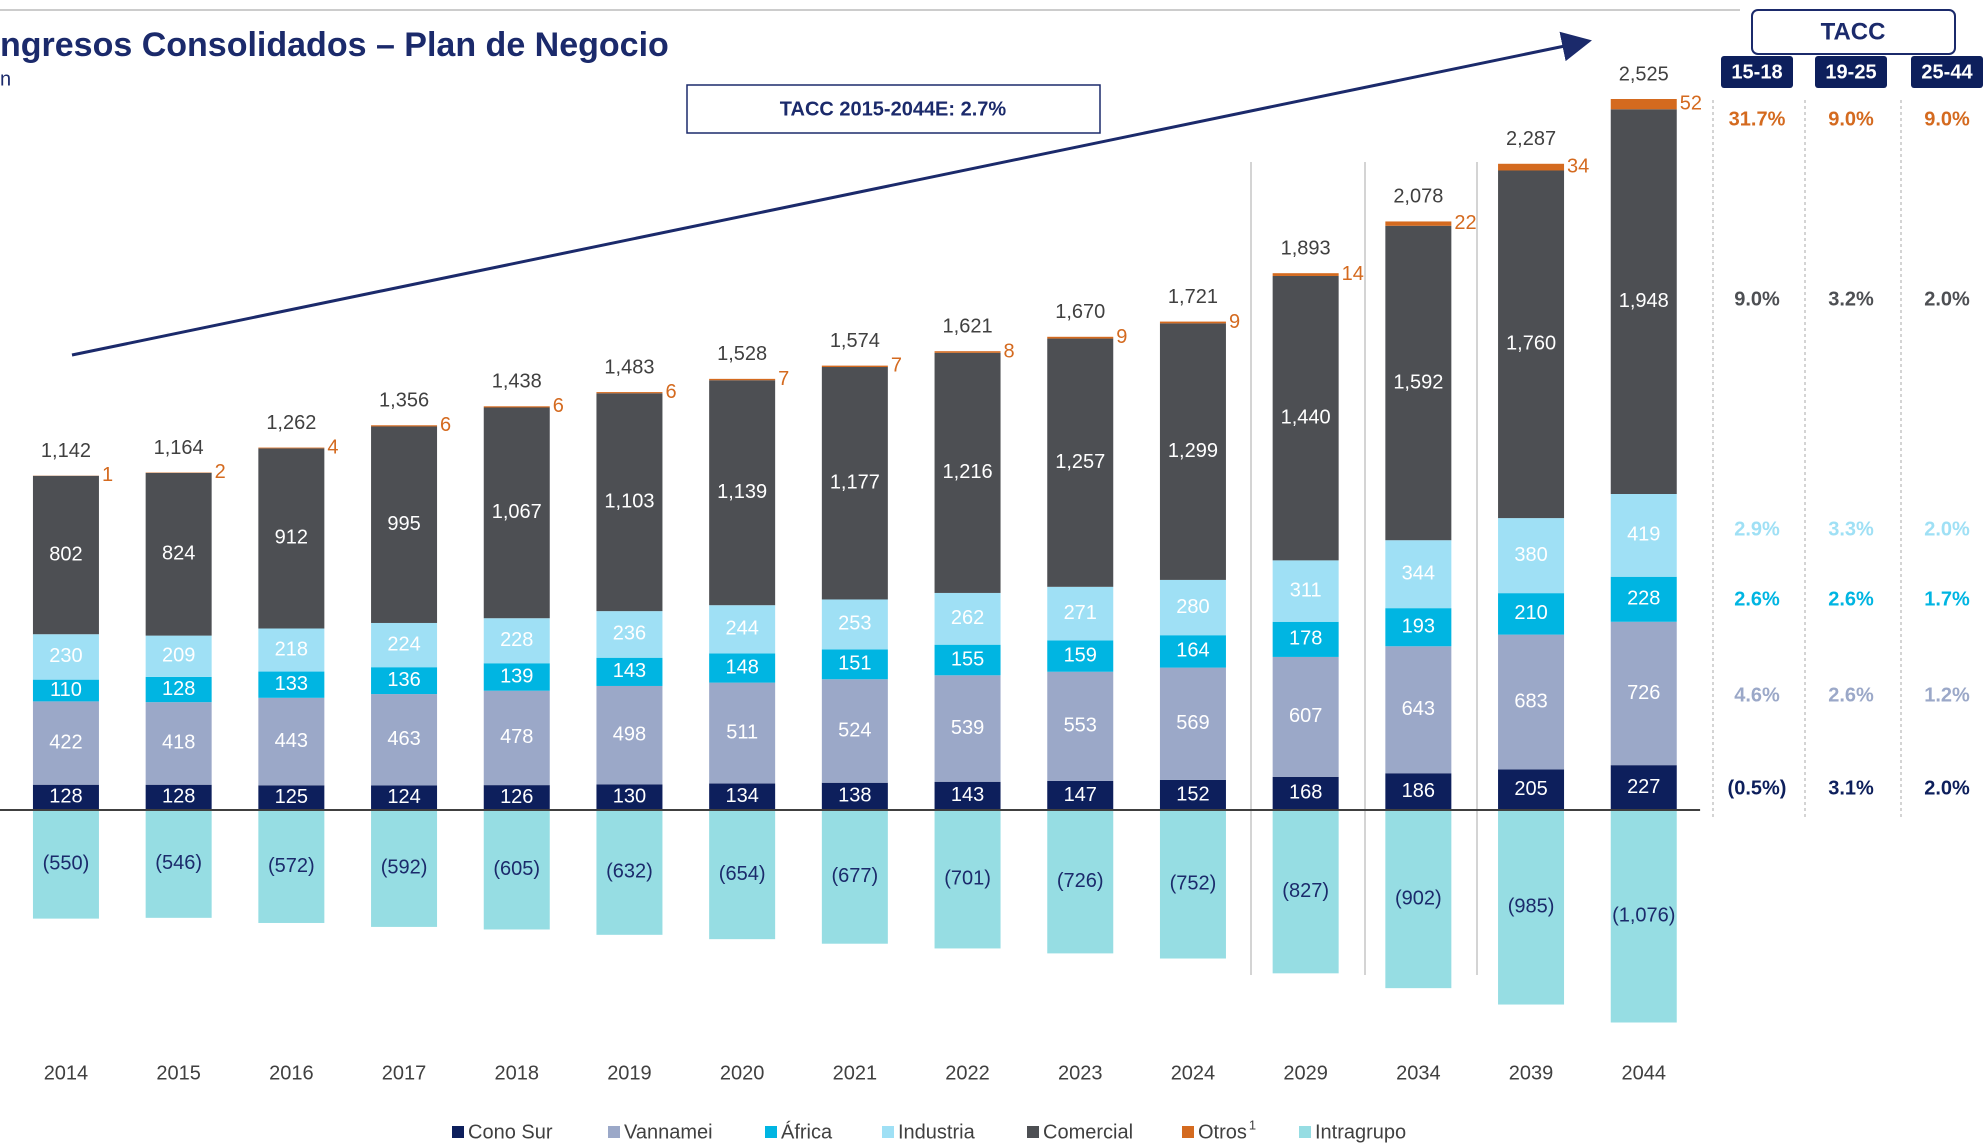 The width and height of the screenshot is (1985, 1144). What do you see at coordinates (1853, 32) in the screenshot?
I see `table-header-box` at bounding box center [1853, 32].